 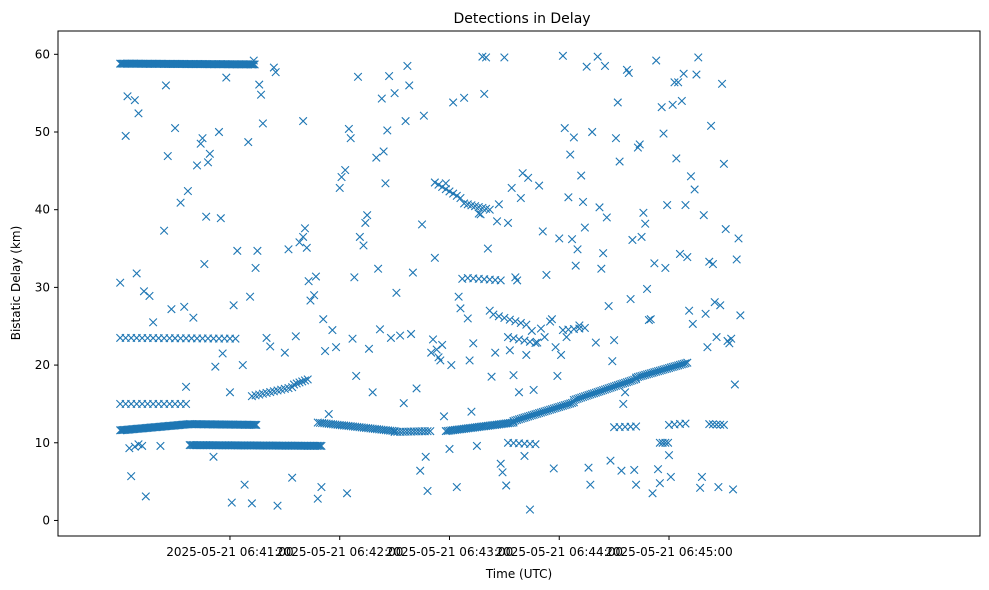 What do you see at coordinates (518, 574) in the screenshot?
I see `x-axis-label: Time (UTC)` at bounding box center [518, 574].